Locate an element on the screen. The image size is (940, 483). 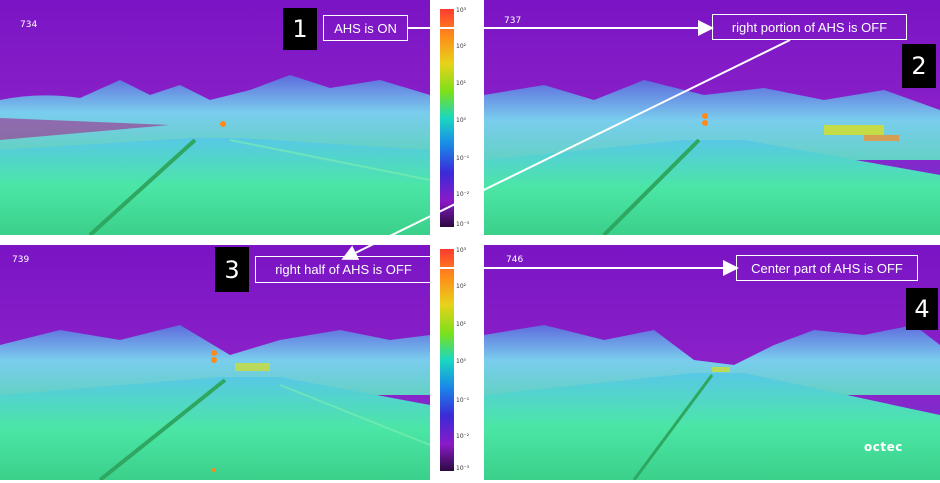
step-label-2: 2 is located at coordinates (919, 66).